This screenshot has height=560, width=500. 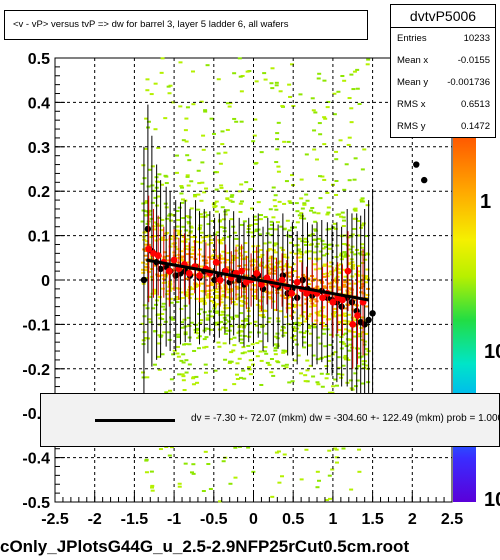 What do you see at coordinates (135, 420) in the screenshot?
I see `legend-line-sample` at bounding box center [135, 420].